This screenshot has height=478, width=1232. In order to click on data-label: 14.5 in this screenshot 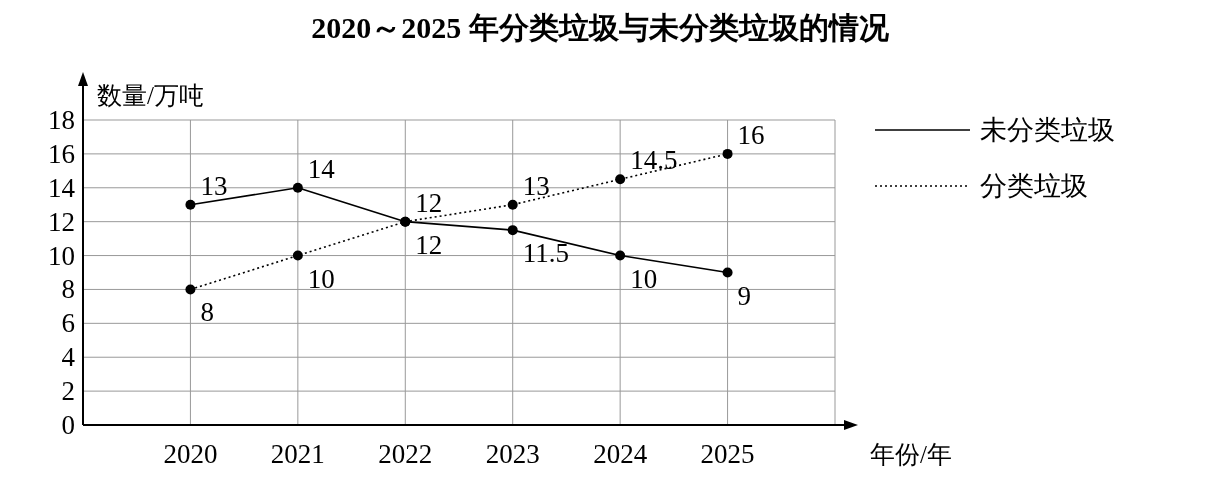, I will do `click(654, 160)`.